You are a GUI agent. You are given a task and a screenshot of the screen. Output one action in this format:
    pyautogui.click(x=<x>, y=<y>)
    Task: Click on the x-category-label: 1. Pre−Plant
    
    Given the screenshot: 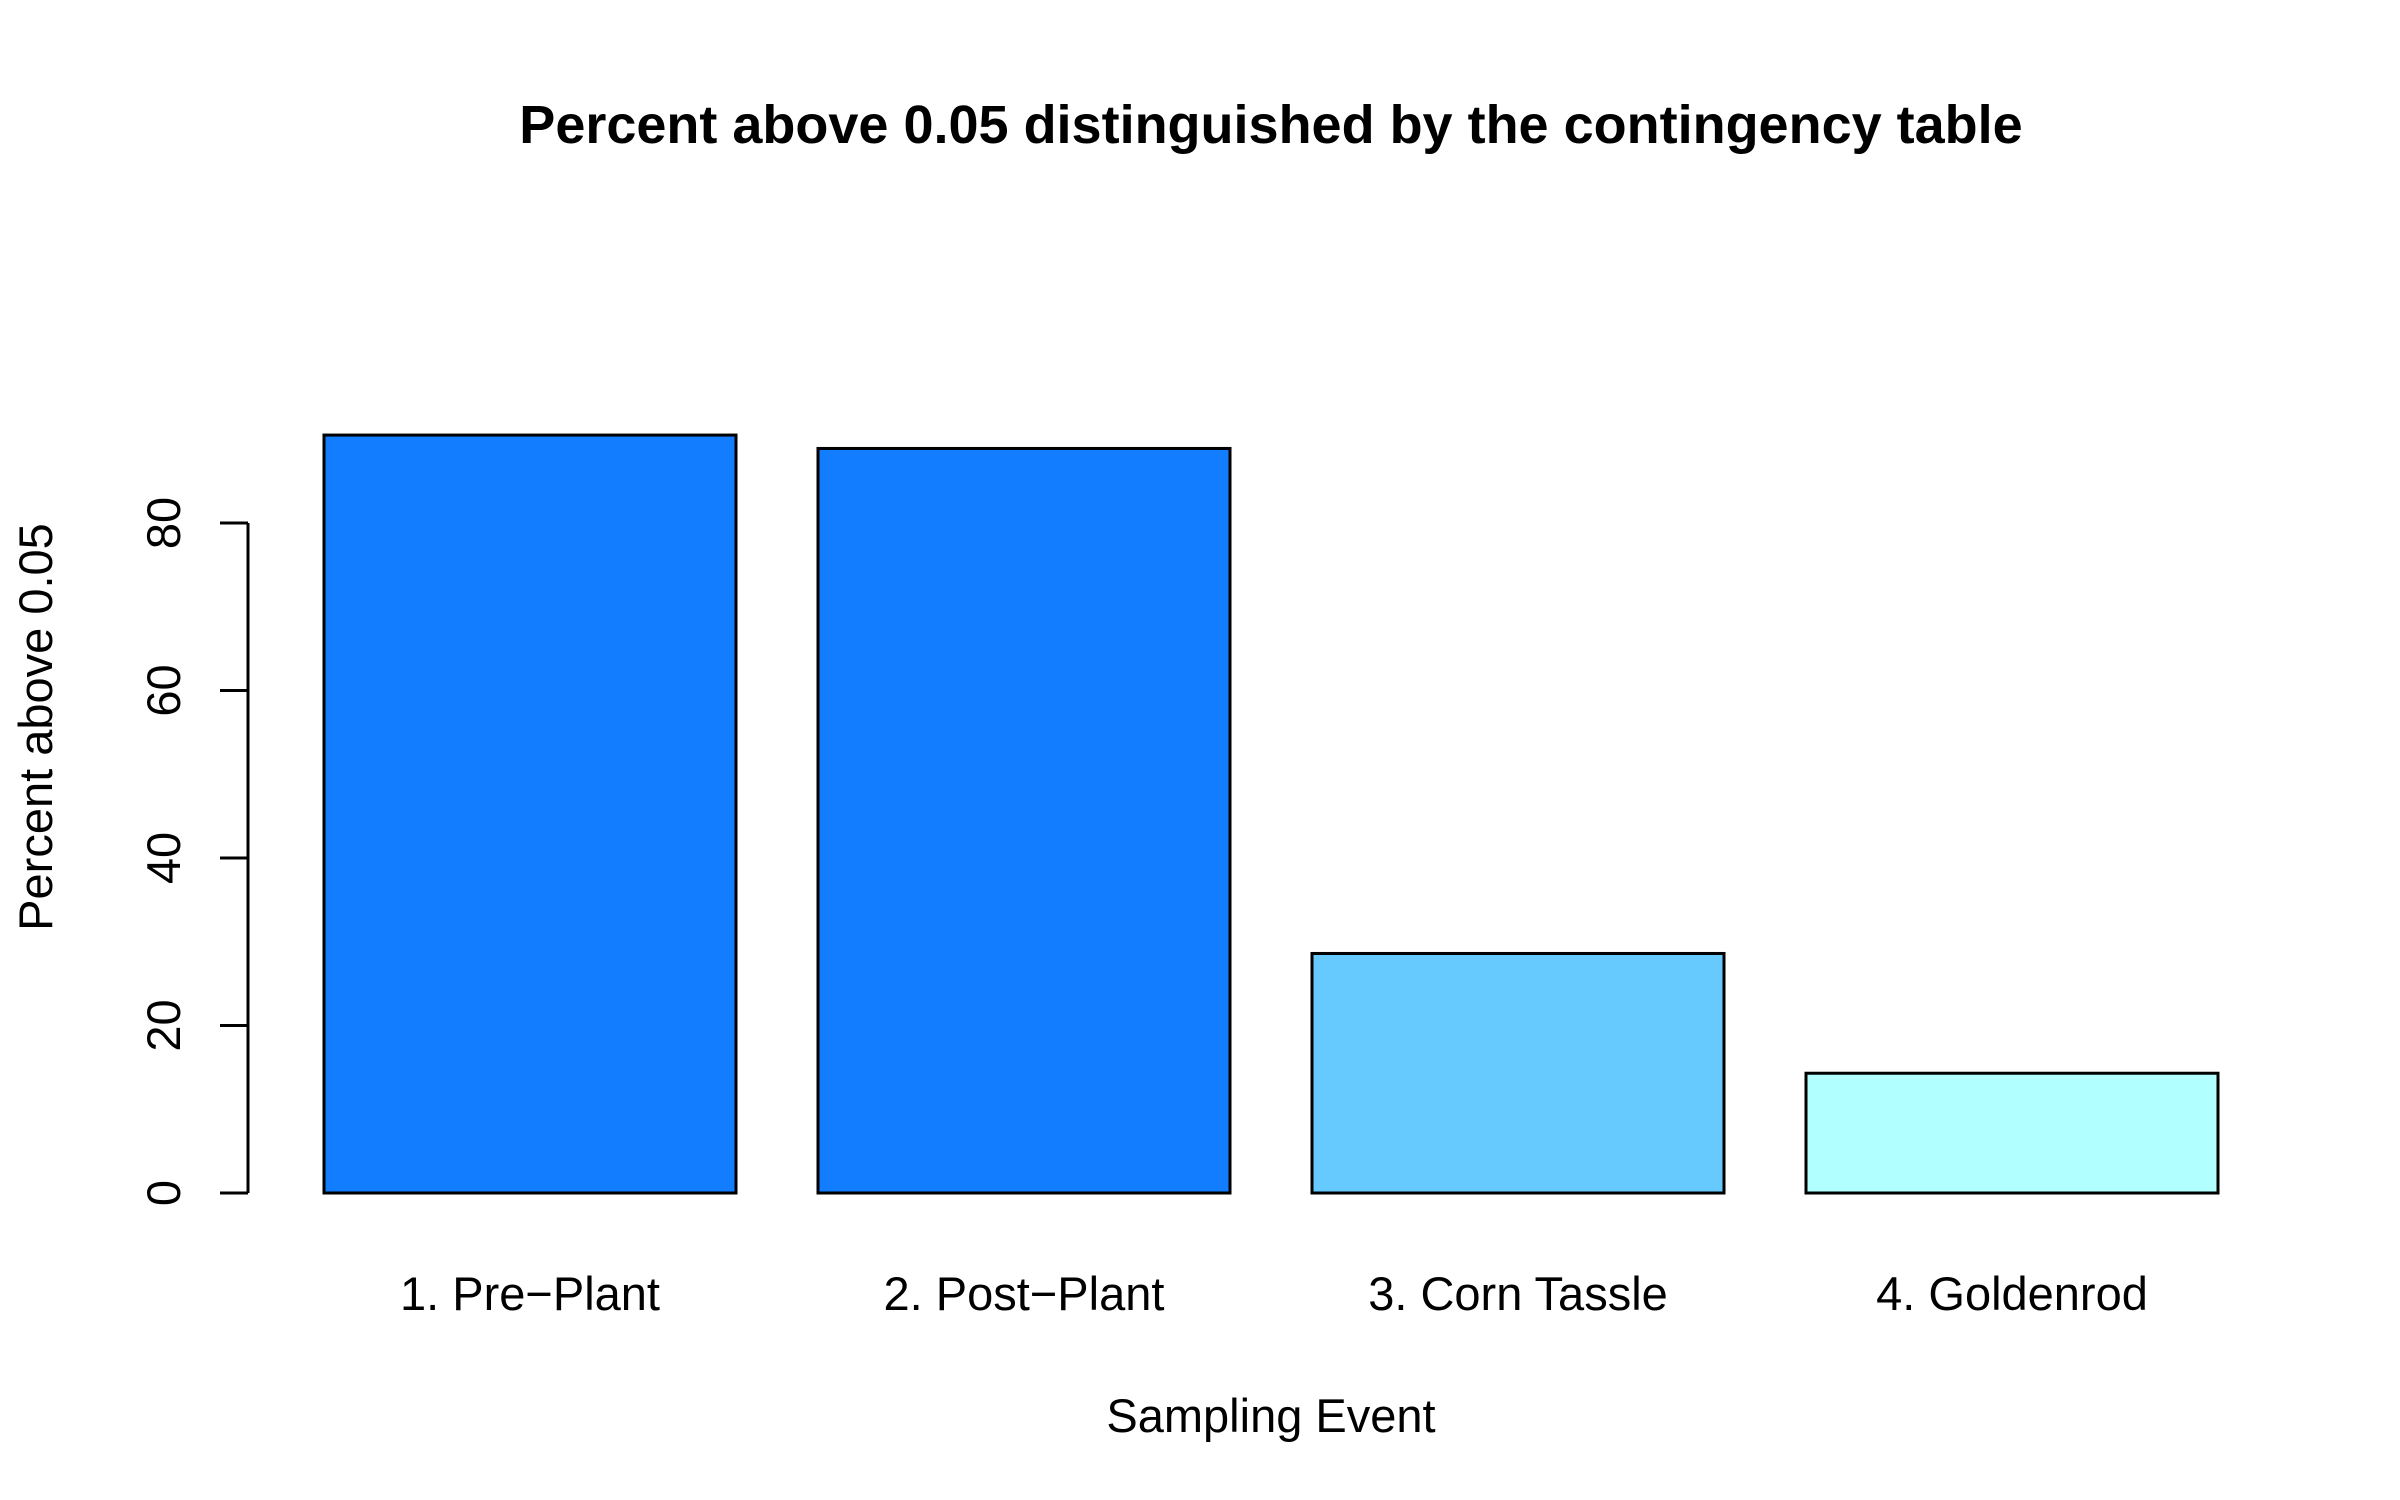 What is the action you would take?
    pyautogui.click(x=530, y=1293)
    